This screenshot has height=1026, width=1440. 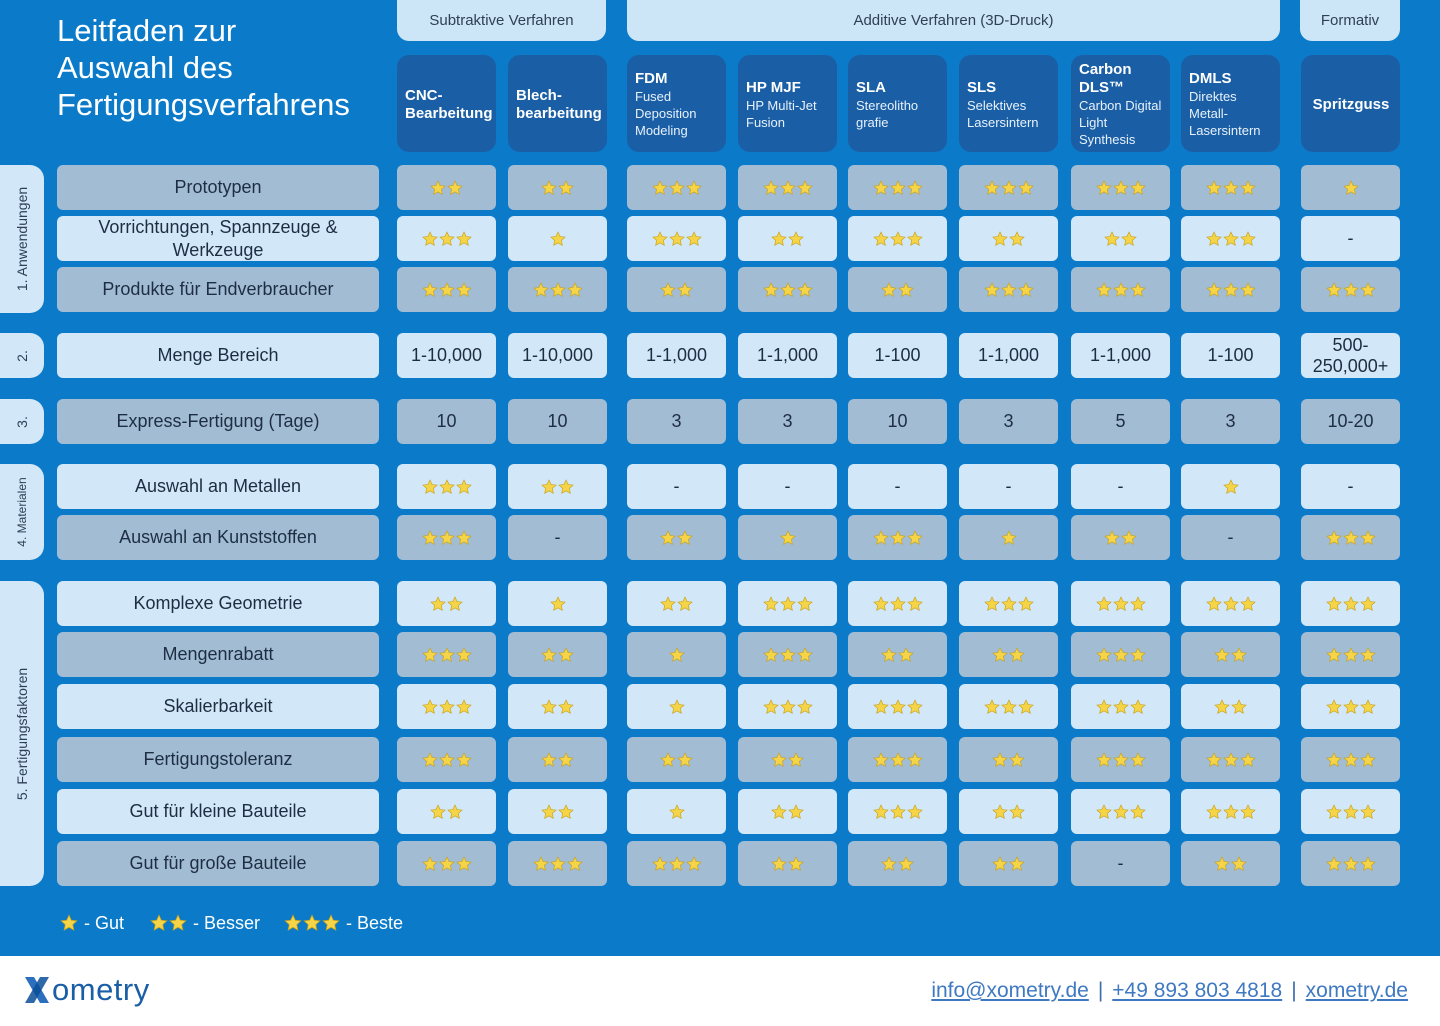 What do you see at coordinates (1356, 990) in the screenshot?
I see `website-link: xometry.de` at bounding box center [1356, 990].